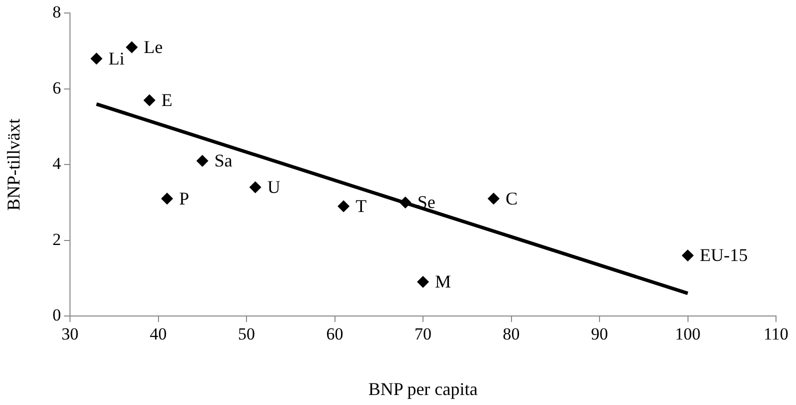 This screenshot has height=405, width=796. I want to click on x-tick-label: 60, so click(335, 334).